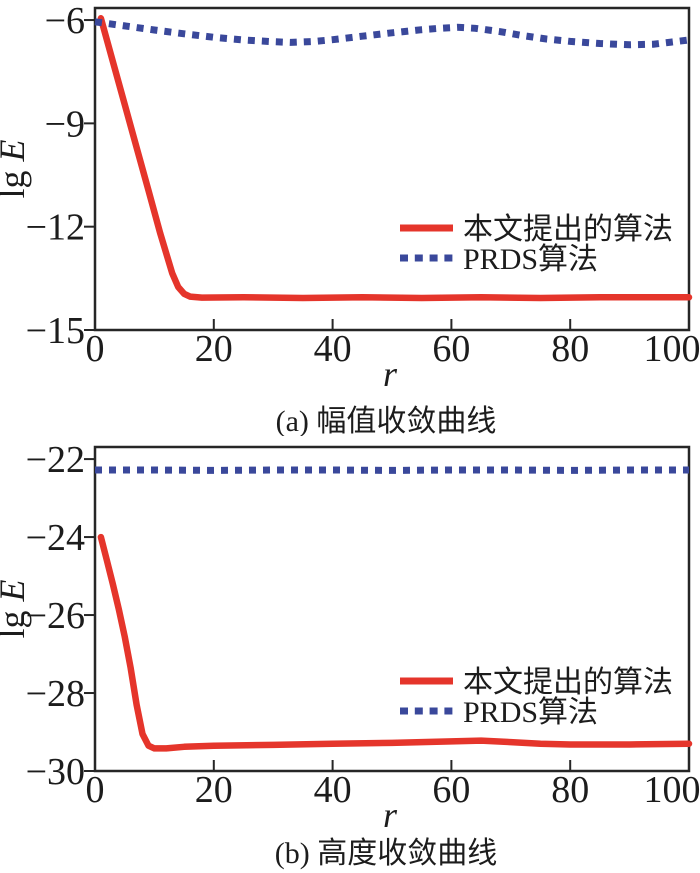 Image resolution: width=700 pixels, height=873 pixels. Describe the element at coordinates (55, 331) in the screenshot. I see `y-tick-label: −15` at that location.